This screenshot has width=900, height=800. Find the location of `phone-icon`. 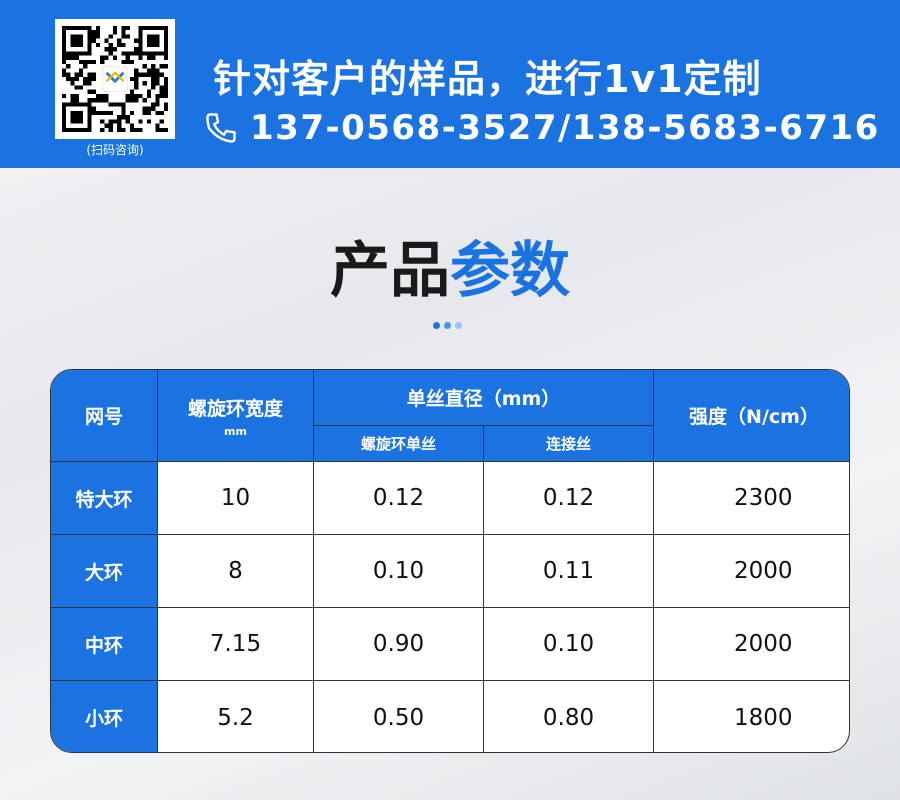

phone-icon is located at coordinates (221, 128).